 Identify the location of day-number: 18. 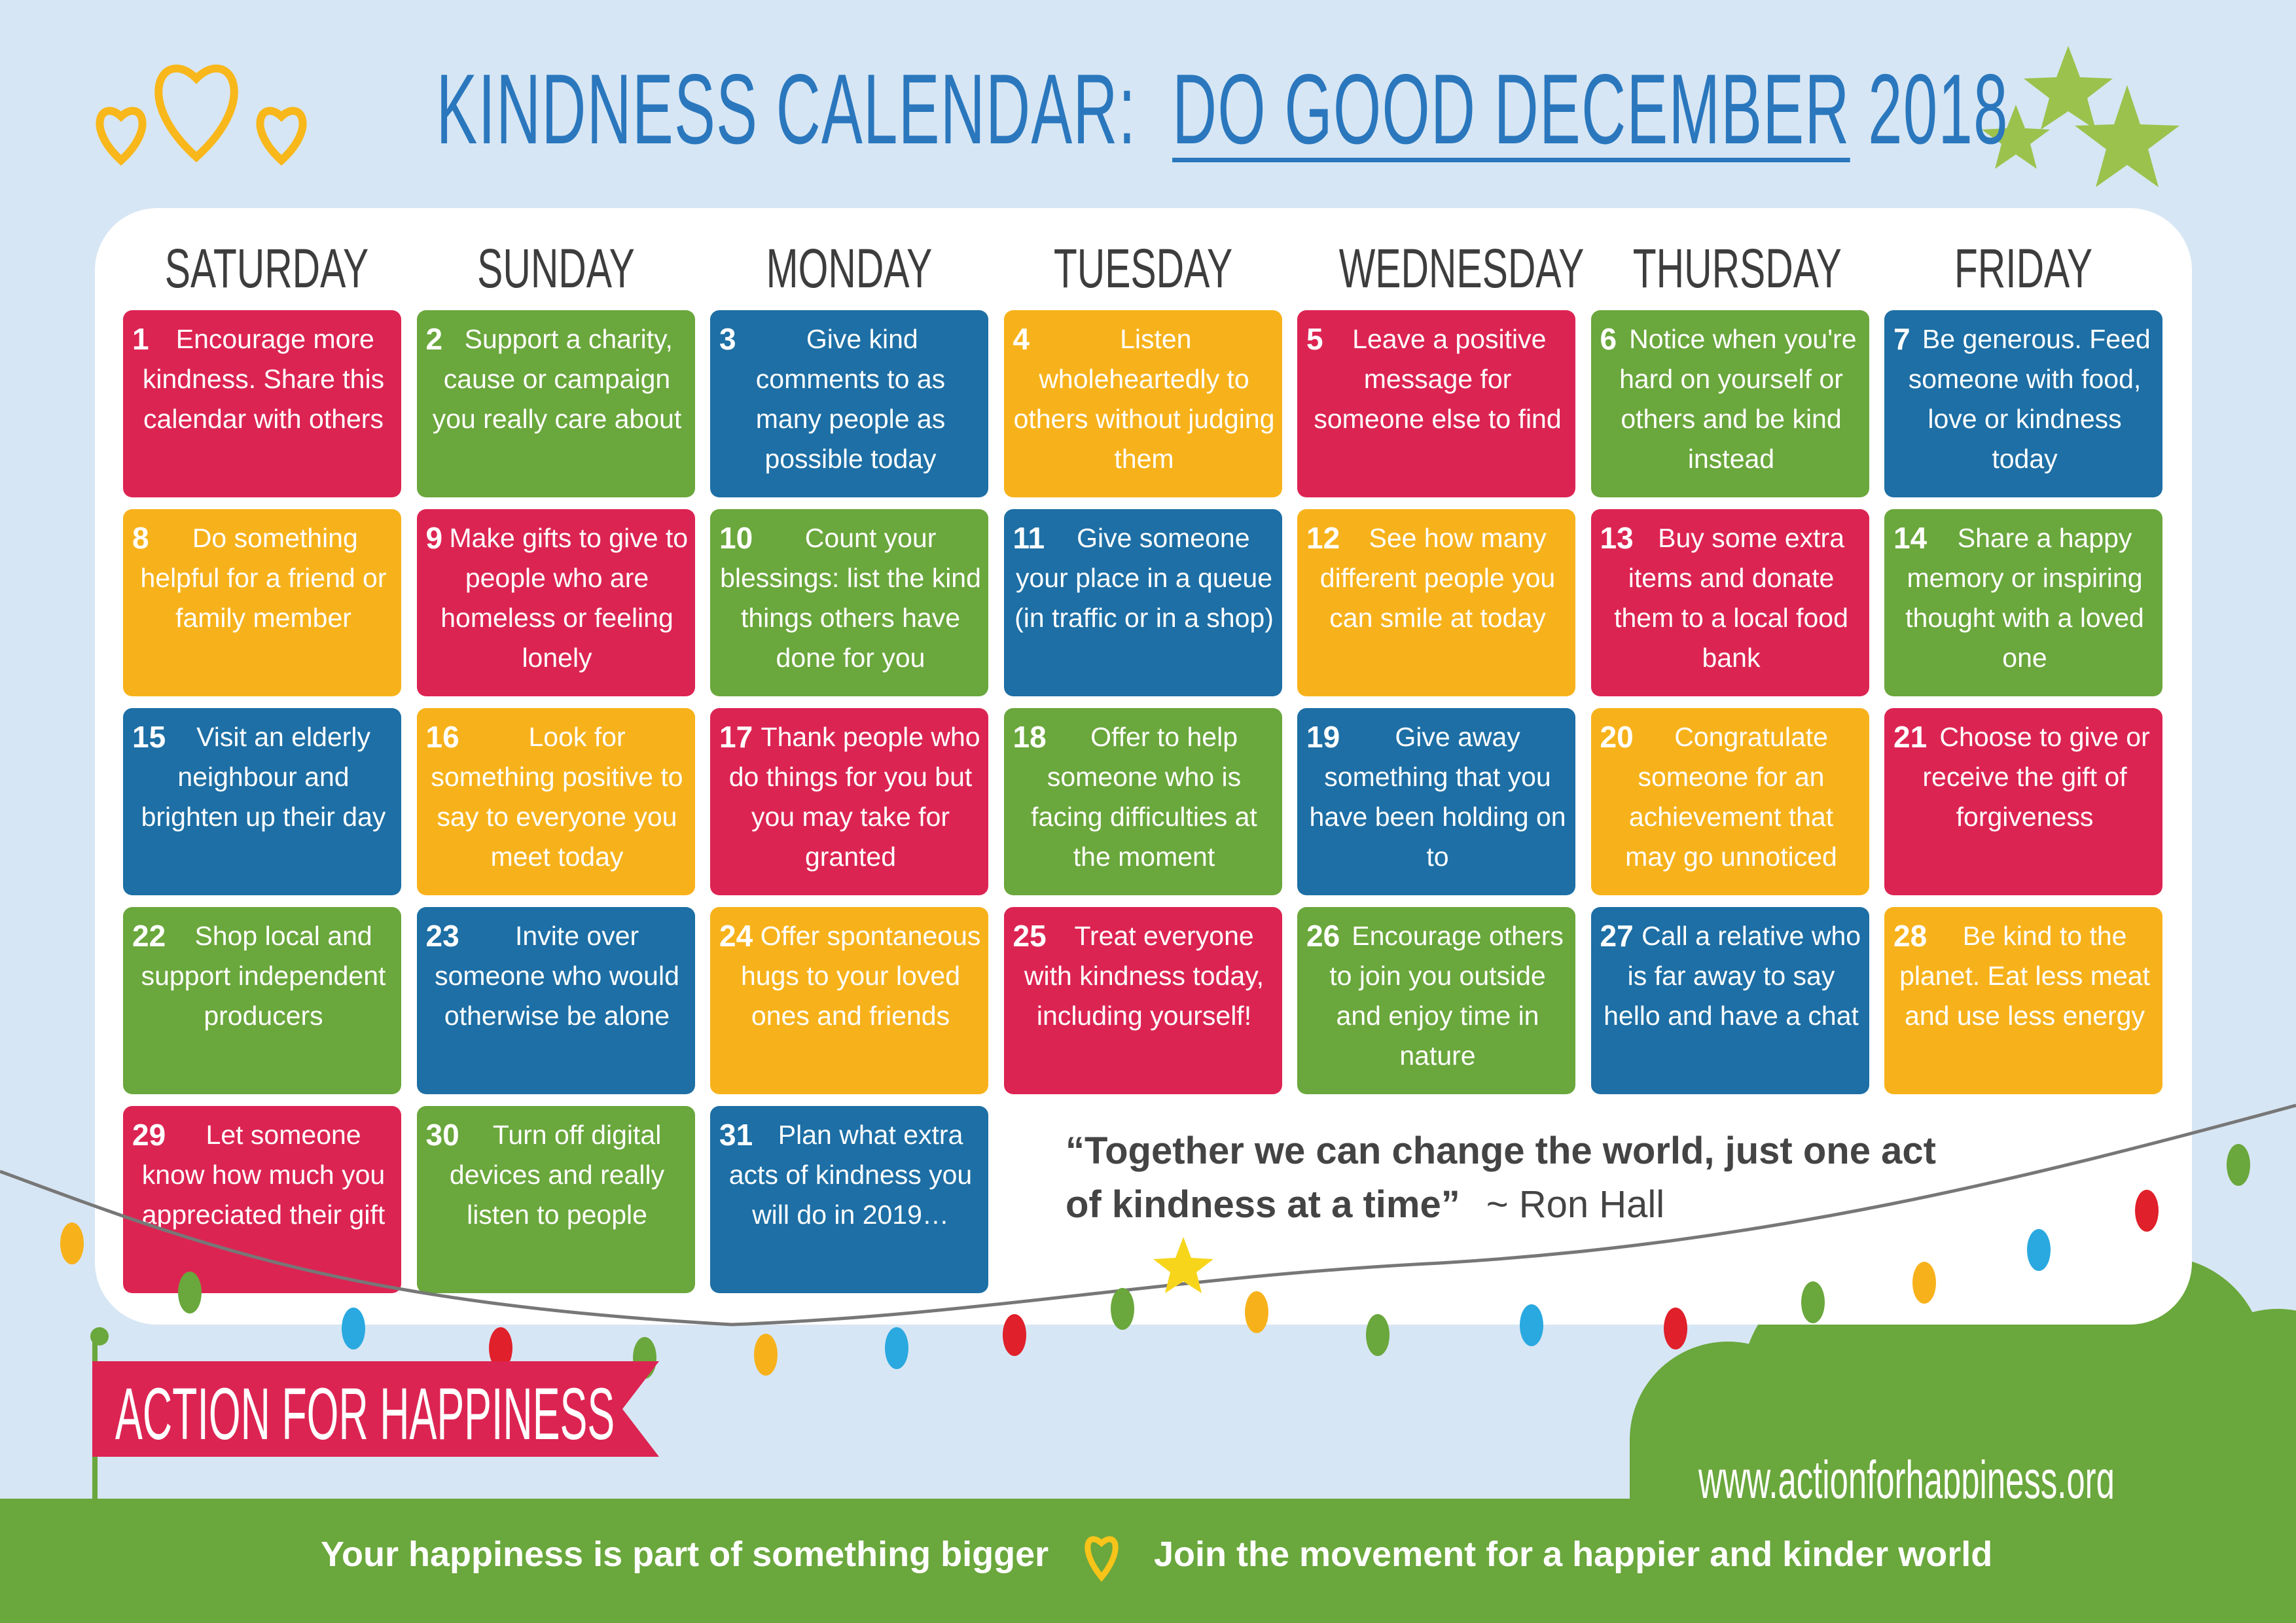
(1030, 737).